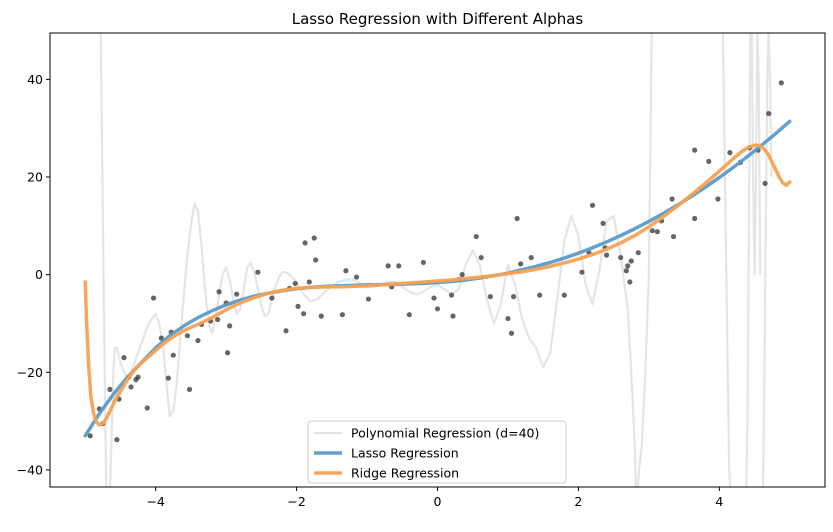  I want to click on legend-label: Lasso Regression, so click(405, 453).